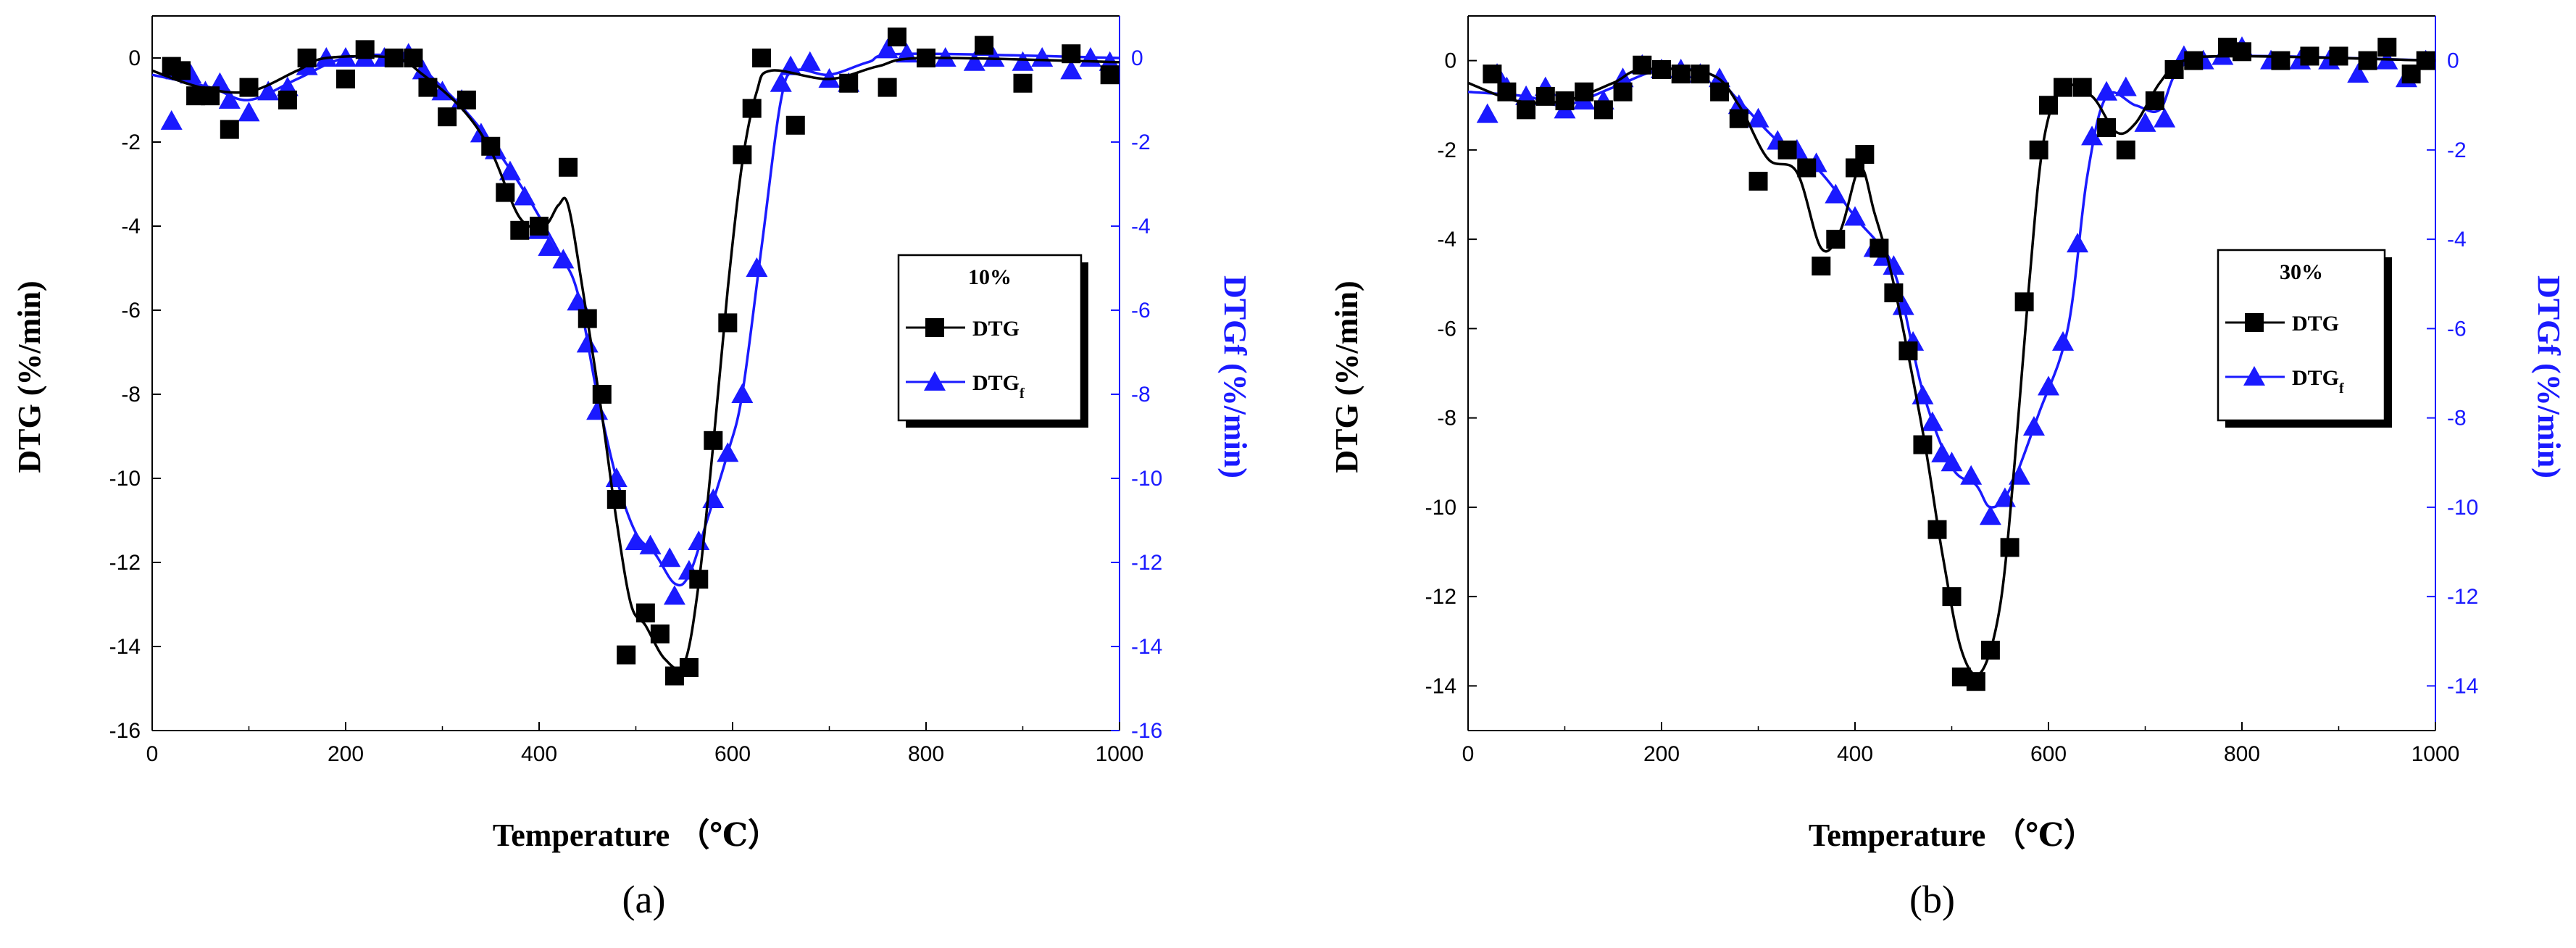  I want to click on y2-tick-label: -8, so click(1141, 395).